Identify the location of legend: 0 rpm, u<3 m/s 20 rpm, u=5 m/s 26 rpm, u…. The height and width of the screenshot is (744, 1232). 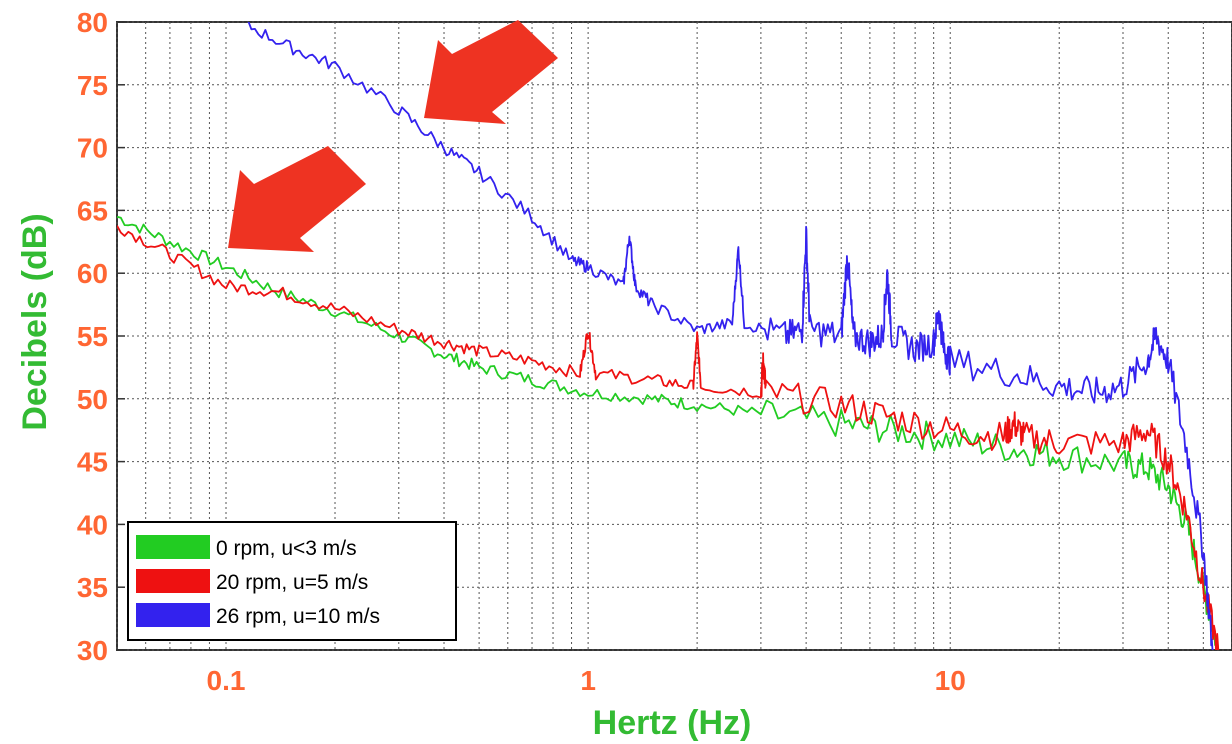
(292, 581).